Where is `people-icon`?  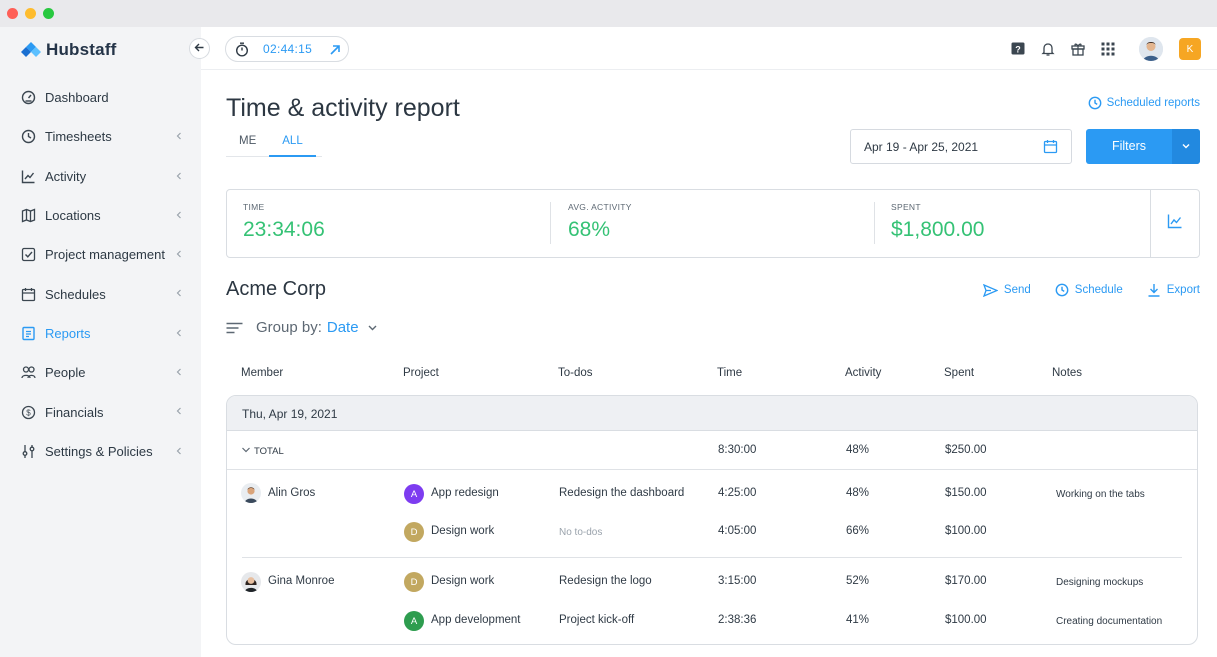 people-icon is located at coordinates (28, 372).